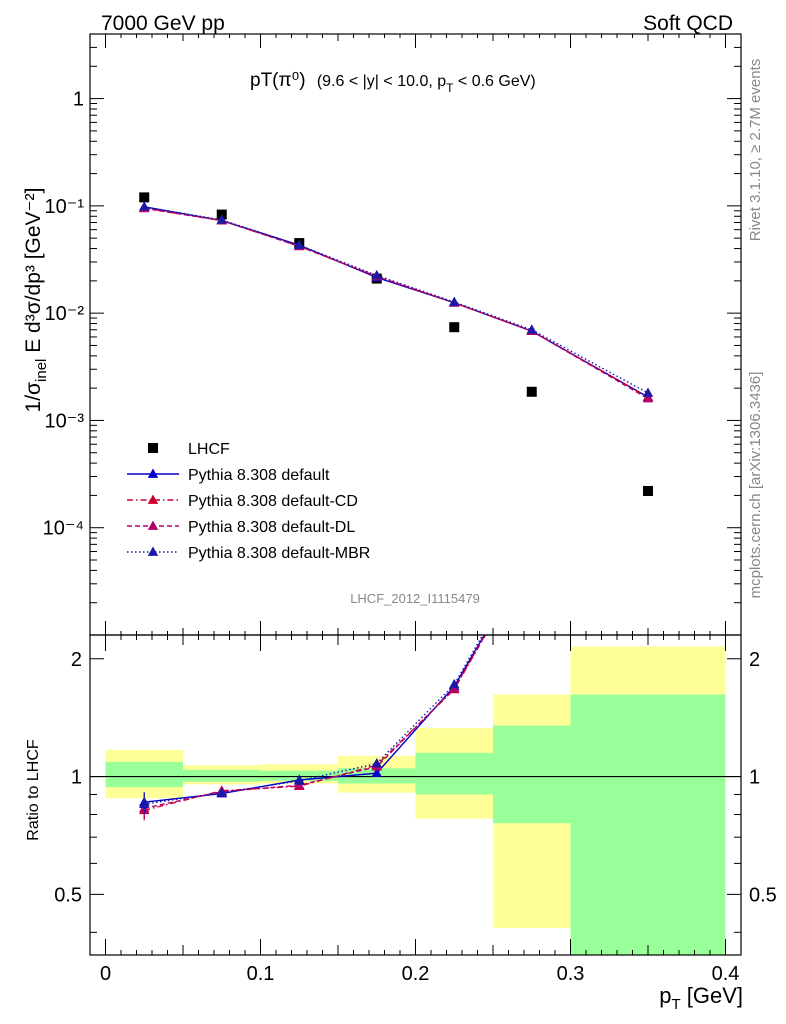 Image resolution: width=786 pixels, height=1024 pixels. I want to click on legend-entry-data: LHCF, so click(189, 449).